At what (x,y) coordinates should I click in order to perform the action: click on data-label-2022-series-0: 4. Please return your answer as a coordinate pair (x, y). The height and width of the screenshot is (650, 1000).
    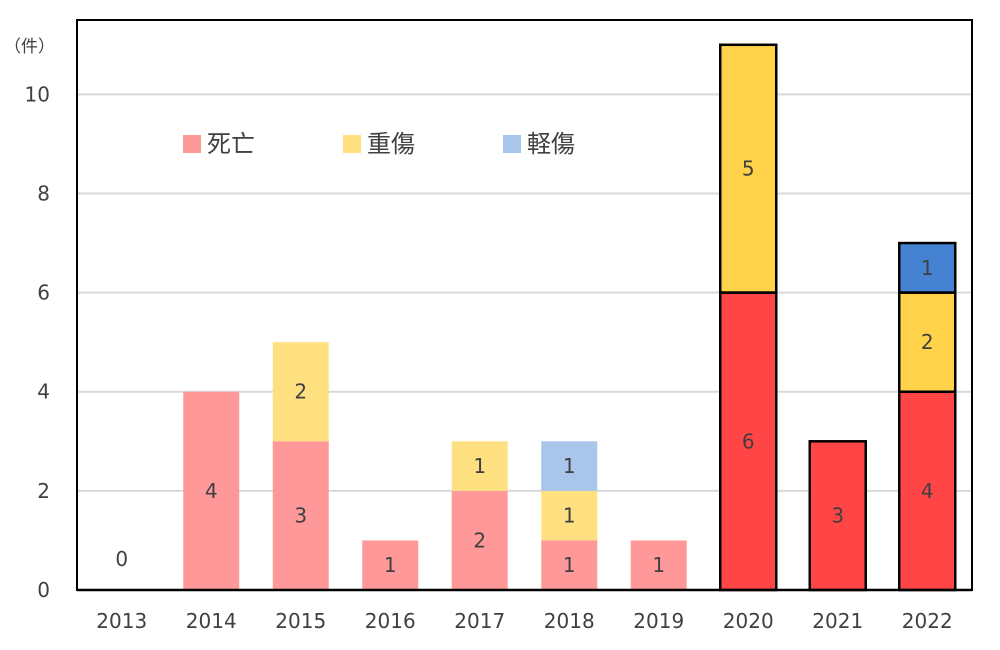
    Looking at the image, I should click on (927, 491).